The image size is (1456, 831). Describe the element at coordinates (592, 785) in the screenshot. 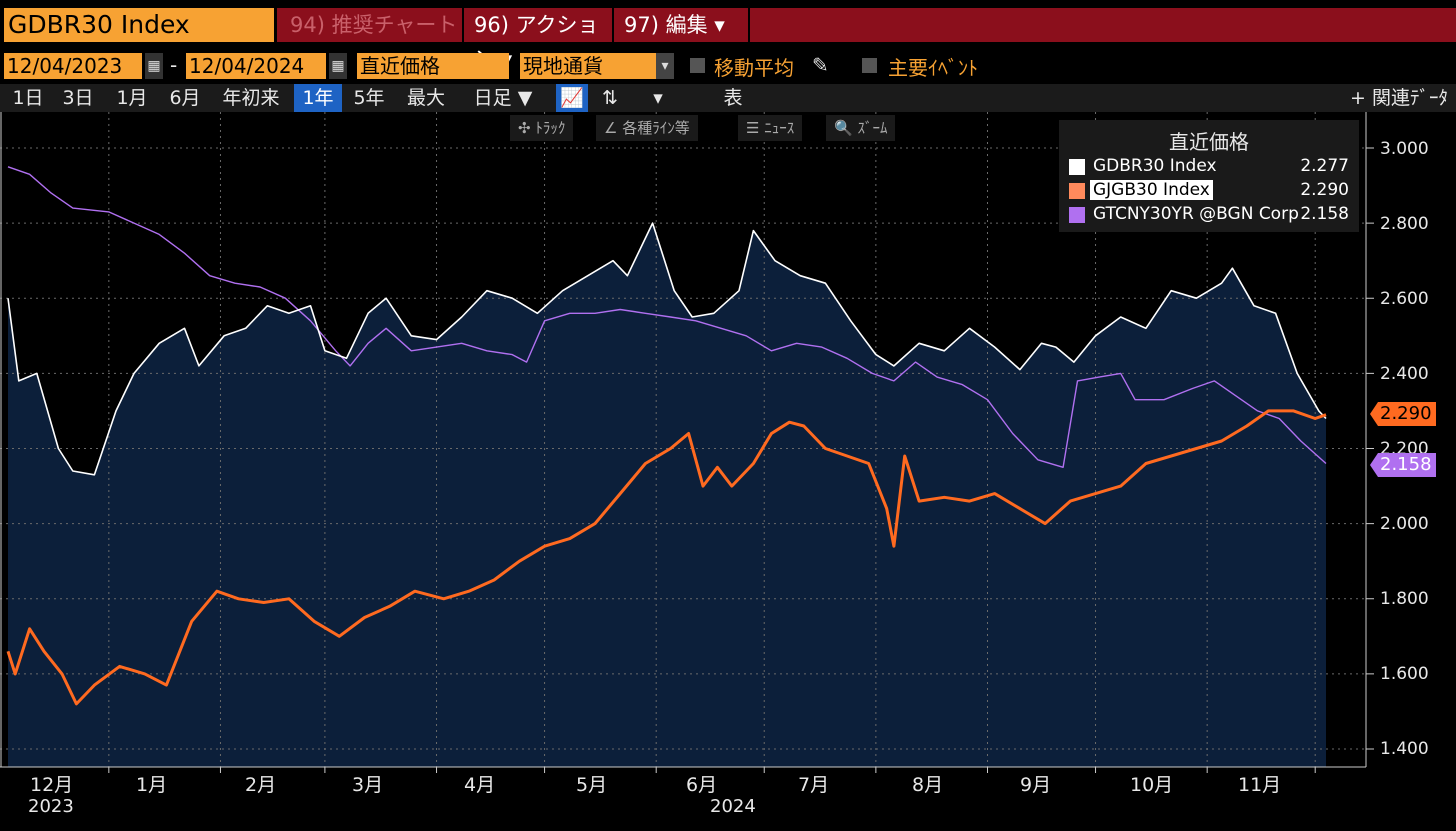

I see `x-month-label: 5月` at that location.